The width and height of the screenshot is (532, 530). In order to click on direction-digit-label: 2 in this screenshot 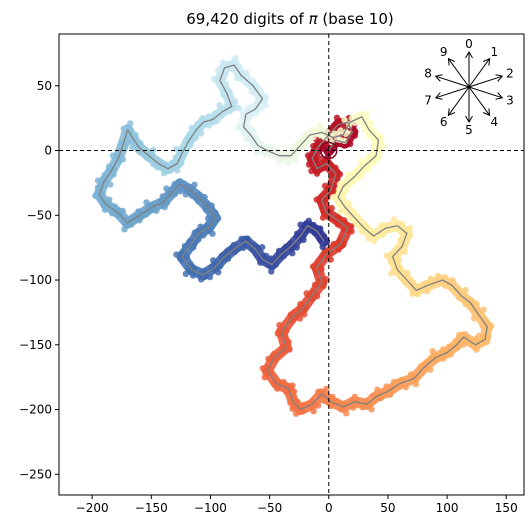, I will do `click(510, 74)`.